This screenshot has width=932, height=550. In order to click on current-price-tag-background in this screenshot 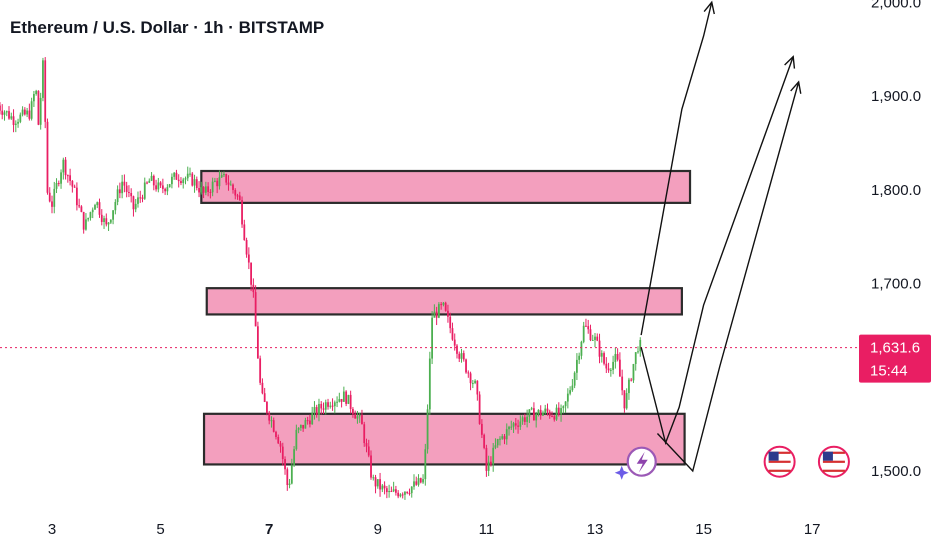, I will do `click(895, 358)`.